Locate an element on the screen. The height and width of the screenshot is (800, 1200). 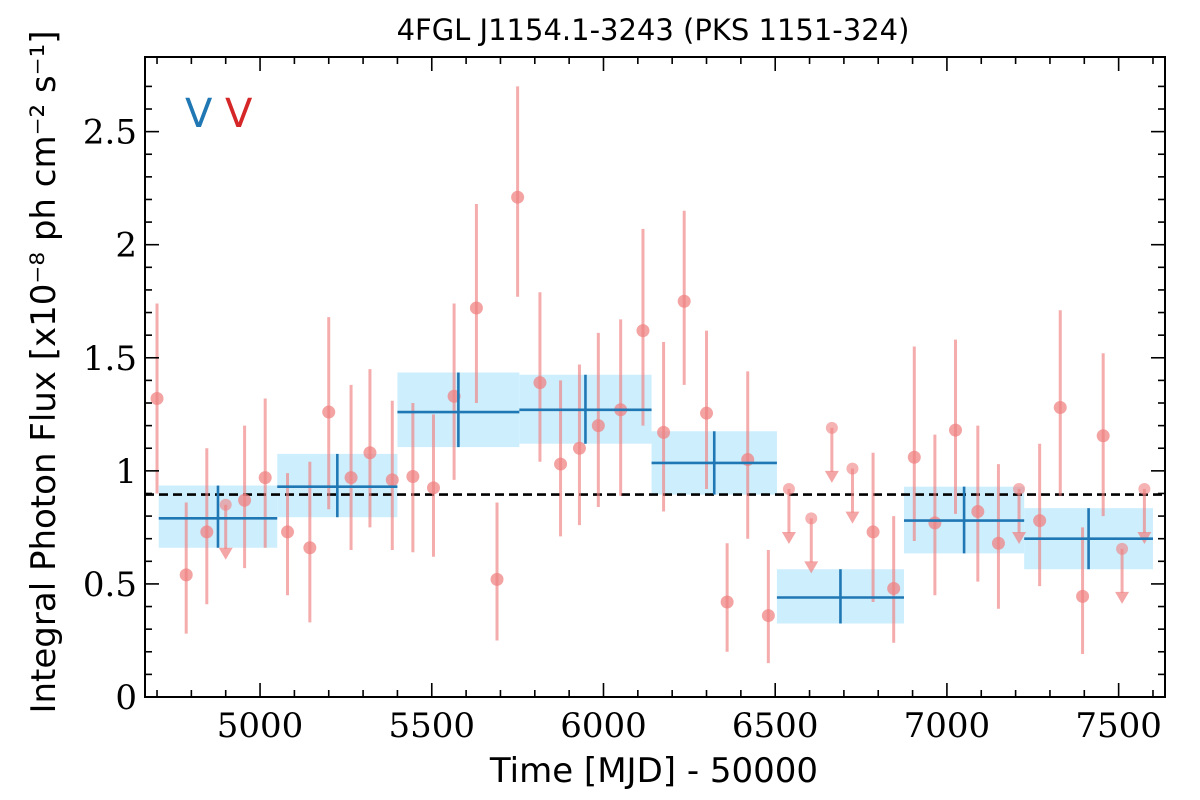
x-tick-label: 6000 is located at coordinates (603, 726).